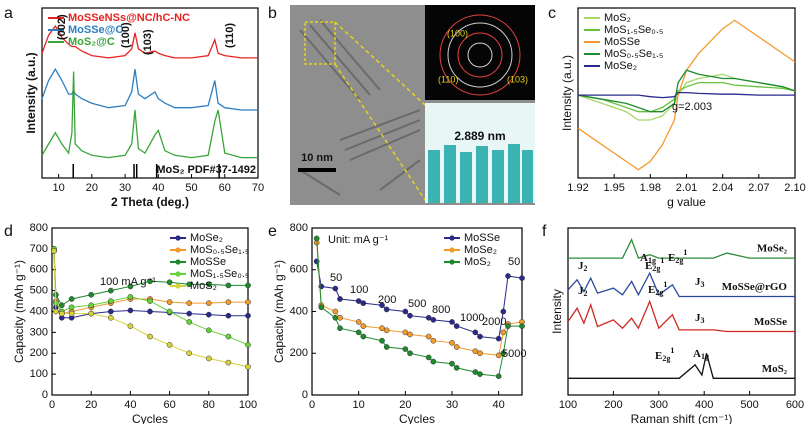  Describe the element at coordinates (698, 318) in the screenshot. I see `peak-label-main: J` at that location.